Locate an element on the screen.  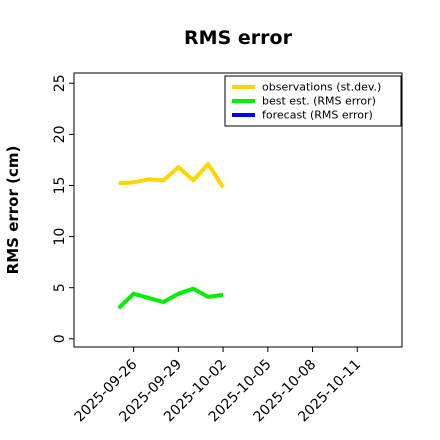
legend-label-3: forecast (RMS error) is located at coordinates (317, 115).